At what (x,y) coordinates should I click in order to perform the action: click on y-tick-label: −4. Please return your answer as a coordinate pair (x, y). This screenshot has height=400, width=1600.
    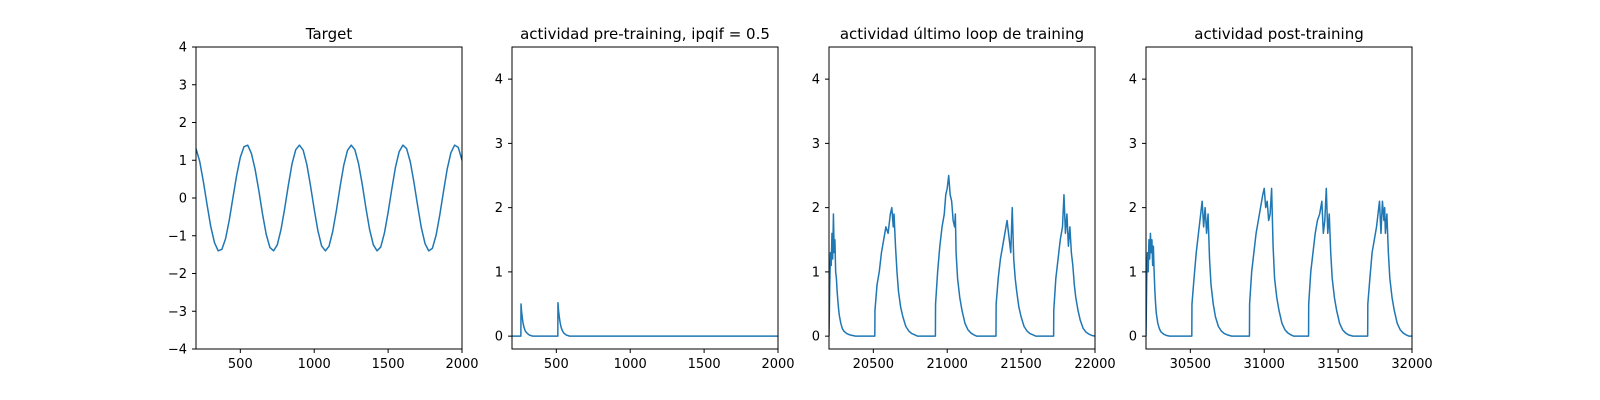
    Looking at the image, I should click on (177, 350).